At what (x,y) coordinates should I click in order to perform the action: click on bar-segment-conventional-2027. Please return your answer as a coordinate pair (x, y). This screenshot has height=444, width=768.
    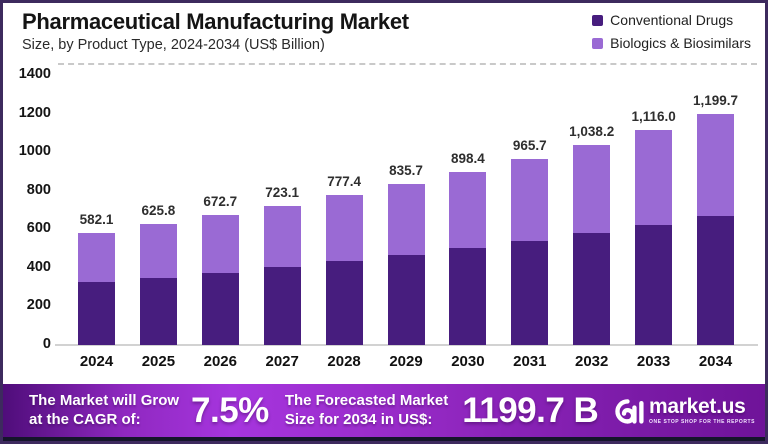
    Looking at the image, I should click on (282, 306).